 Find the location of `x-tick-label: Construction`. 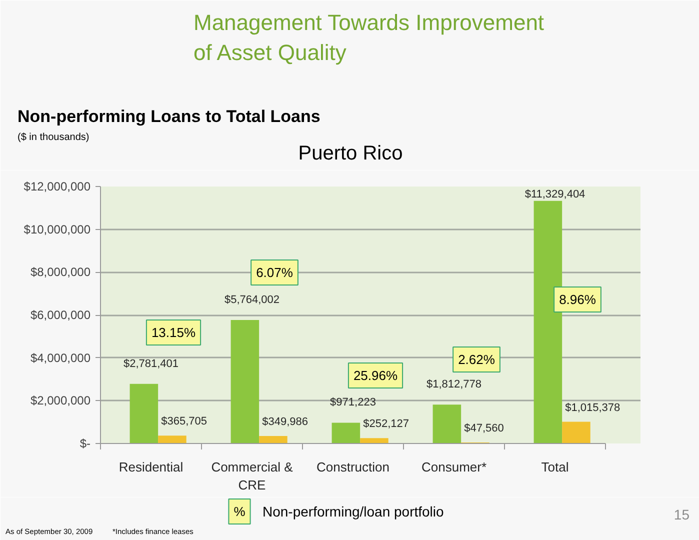

x-tick-label: Construction is located at coordinates (353, 467).